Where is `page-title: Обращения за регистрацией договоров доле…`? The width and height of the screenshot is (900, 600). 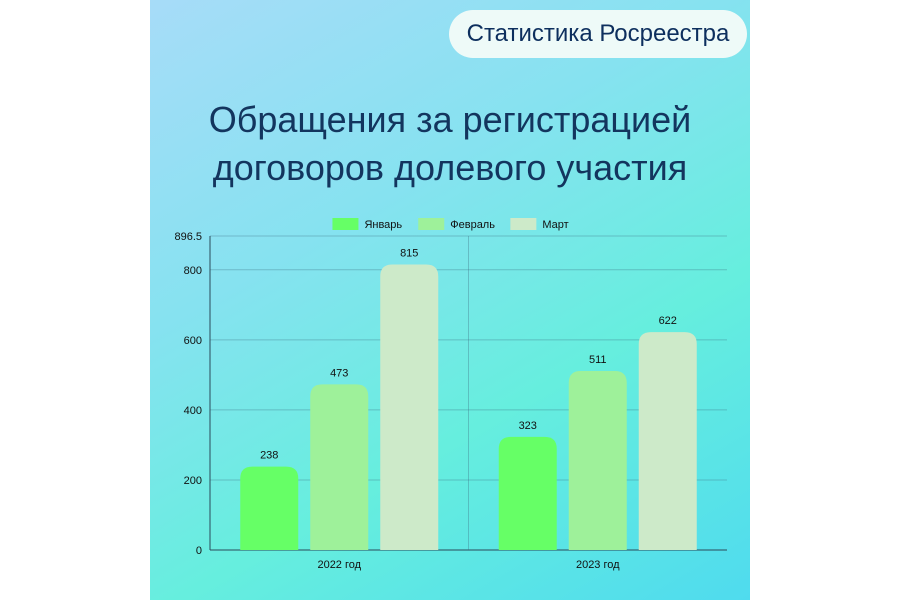
page-title: Обращения за регистрацией договоров доле… is located at coordinates (450, 144).